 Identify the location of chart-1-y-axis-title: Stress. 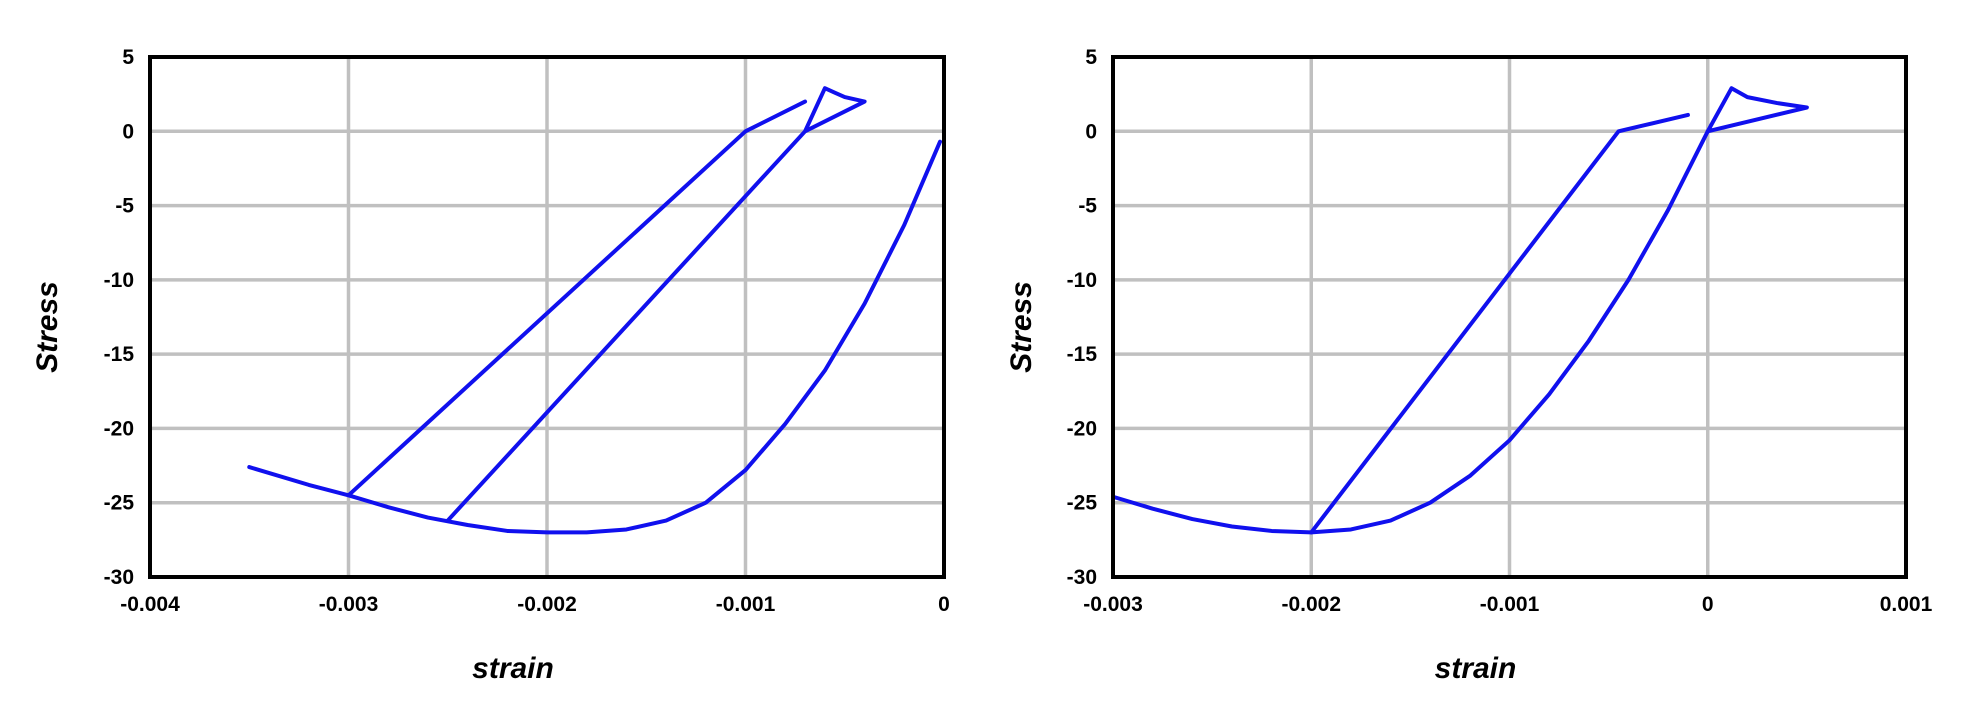
(47, 327).